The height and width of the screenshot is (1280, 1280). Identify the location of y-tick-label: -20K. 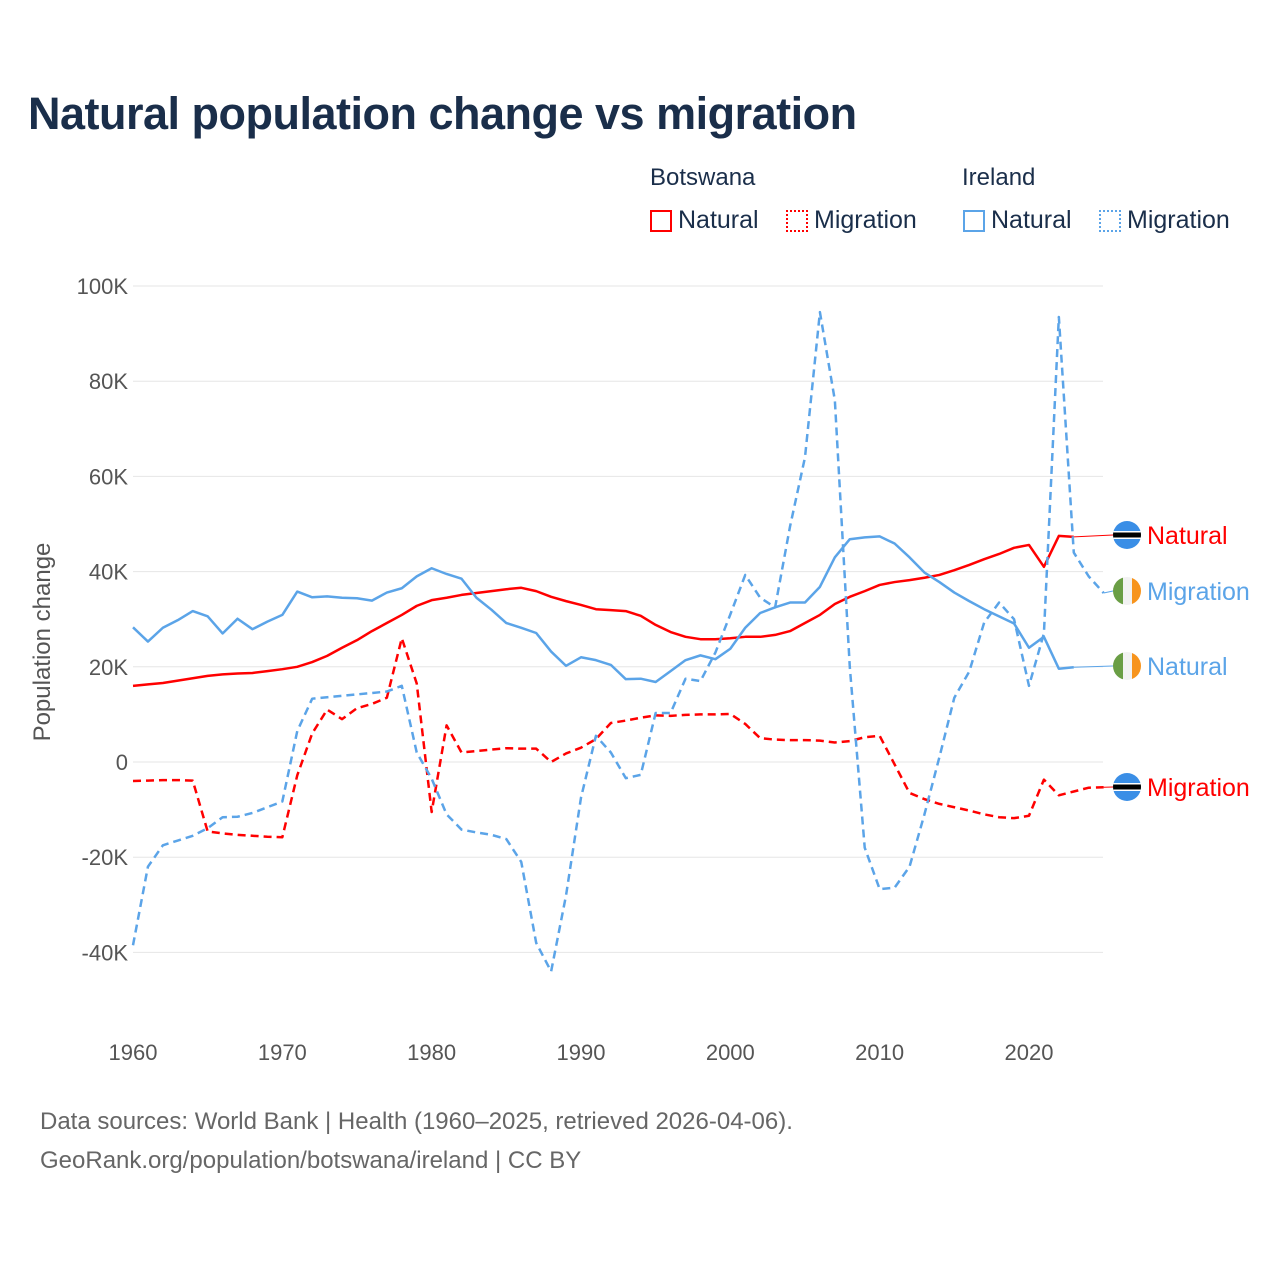
(105, 857).